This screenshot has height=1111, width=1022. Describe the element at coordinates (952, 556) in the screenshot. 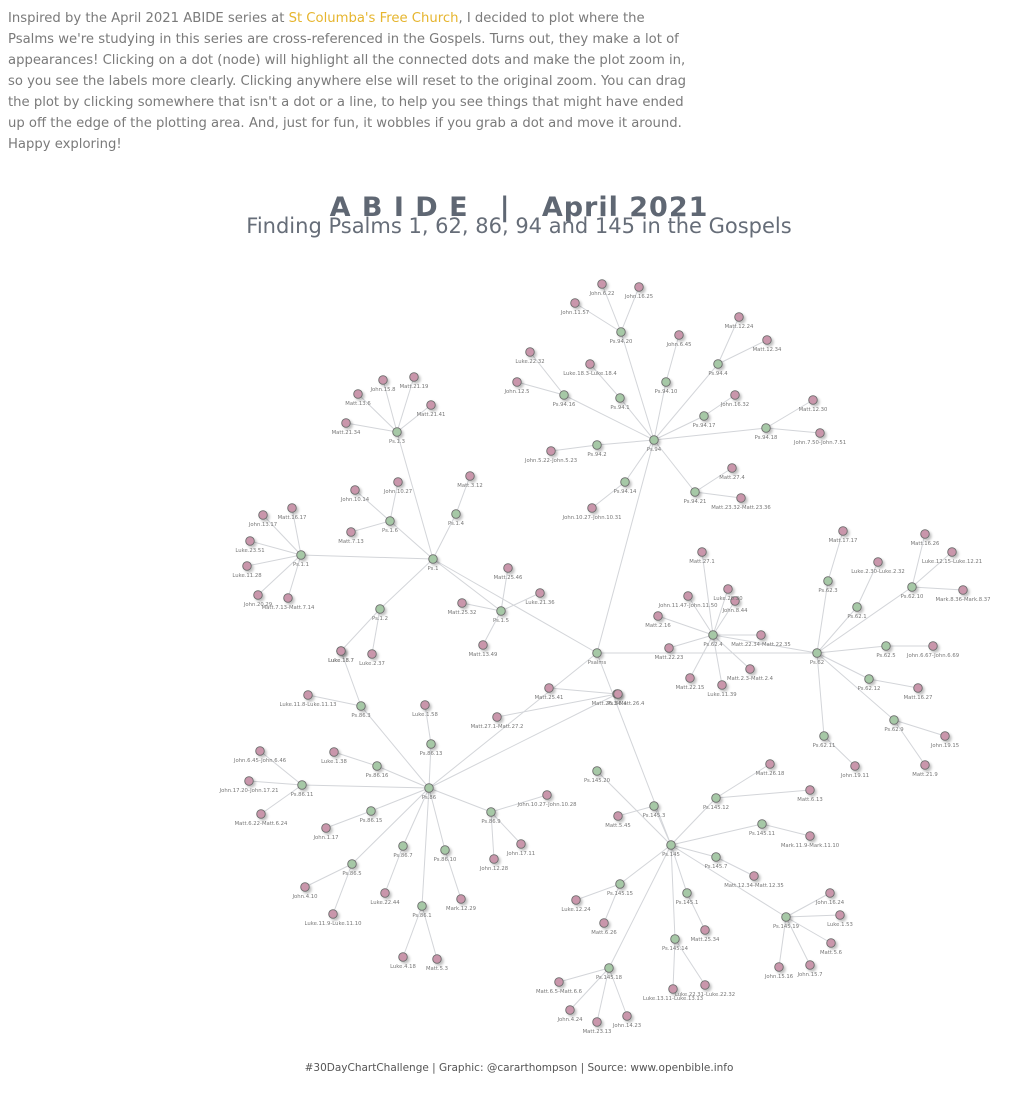

I see `gospel-node-luke-12-15-luke-12-21: Luke.12.15-Luke.12.21` at that location.